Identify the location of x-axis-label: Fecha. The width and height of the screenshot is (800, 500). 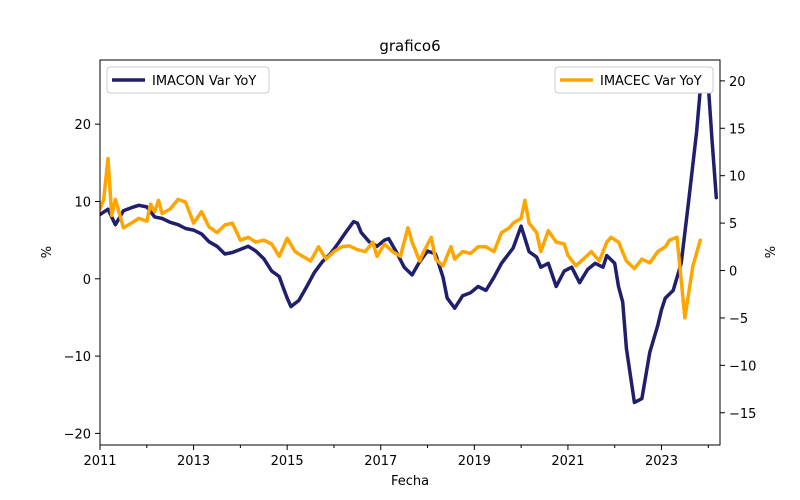
(410, 481).